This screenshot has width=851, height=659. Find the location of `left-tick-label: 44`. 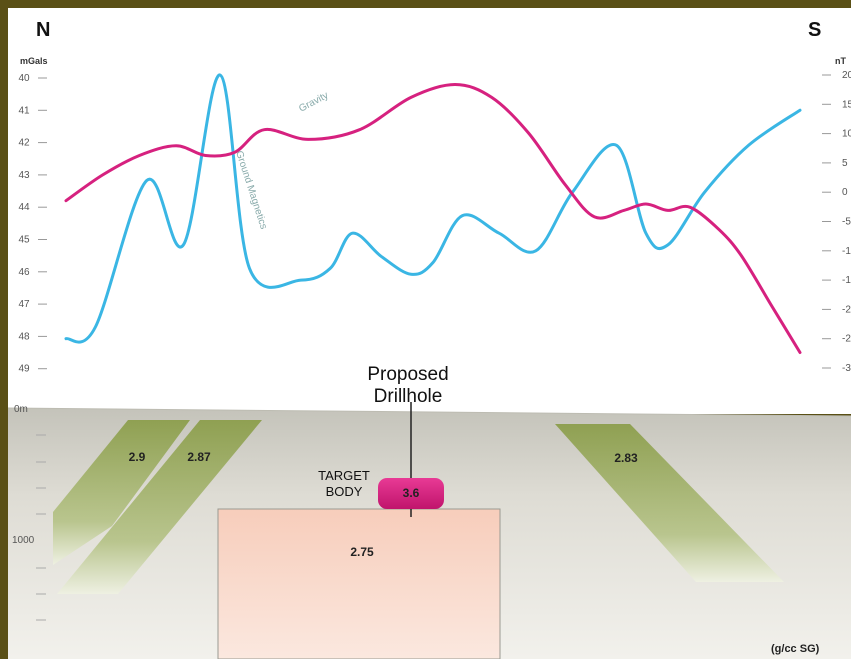

left-tick-label: 44 is located at coordinates (24, 207).